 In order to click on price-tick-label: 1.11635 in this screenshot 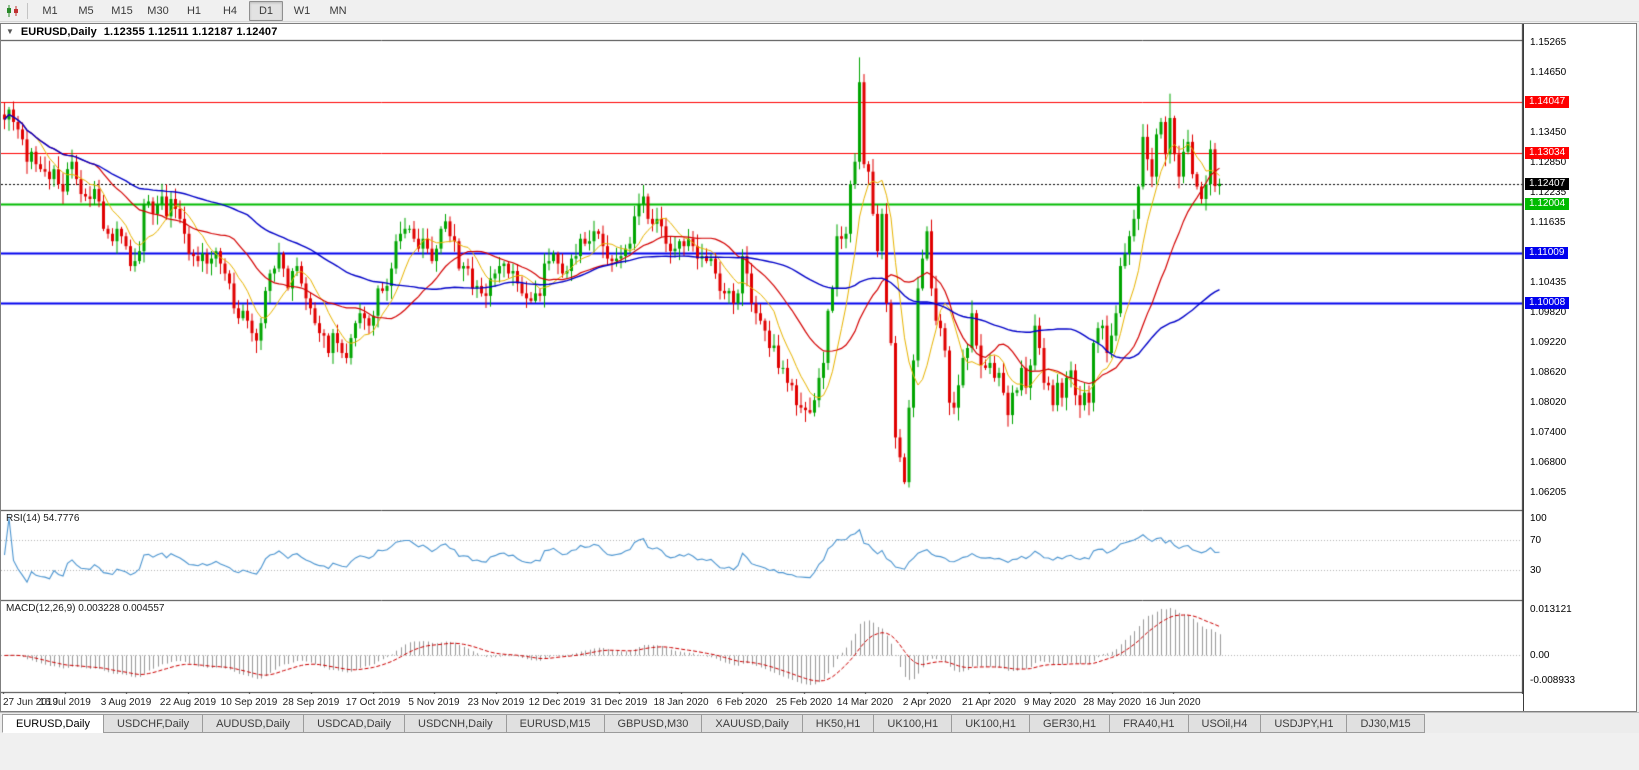, I will do `click(1548, 223)`.